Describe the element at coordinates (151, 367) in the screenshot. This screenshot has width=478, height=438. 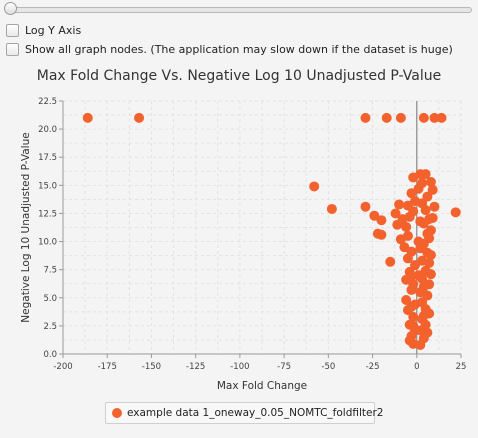
I see `x-tick-label: -150` at that location.